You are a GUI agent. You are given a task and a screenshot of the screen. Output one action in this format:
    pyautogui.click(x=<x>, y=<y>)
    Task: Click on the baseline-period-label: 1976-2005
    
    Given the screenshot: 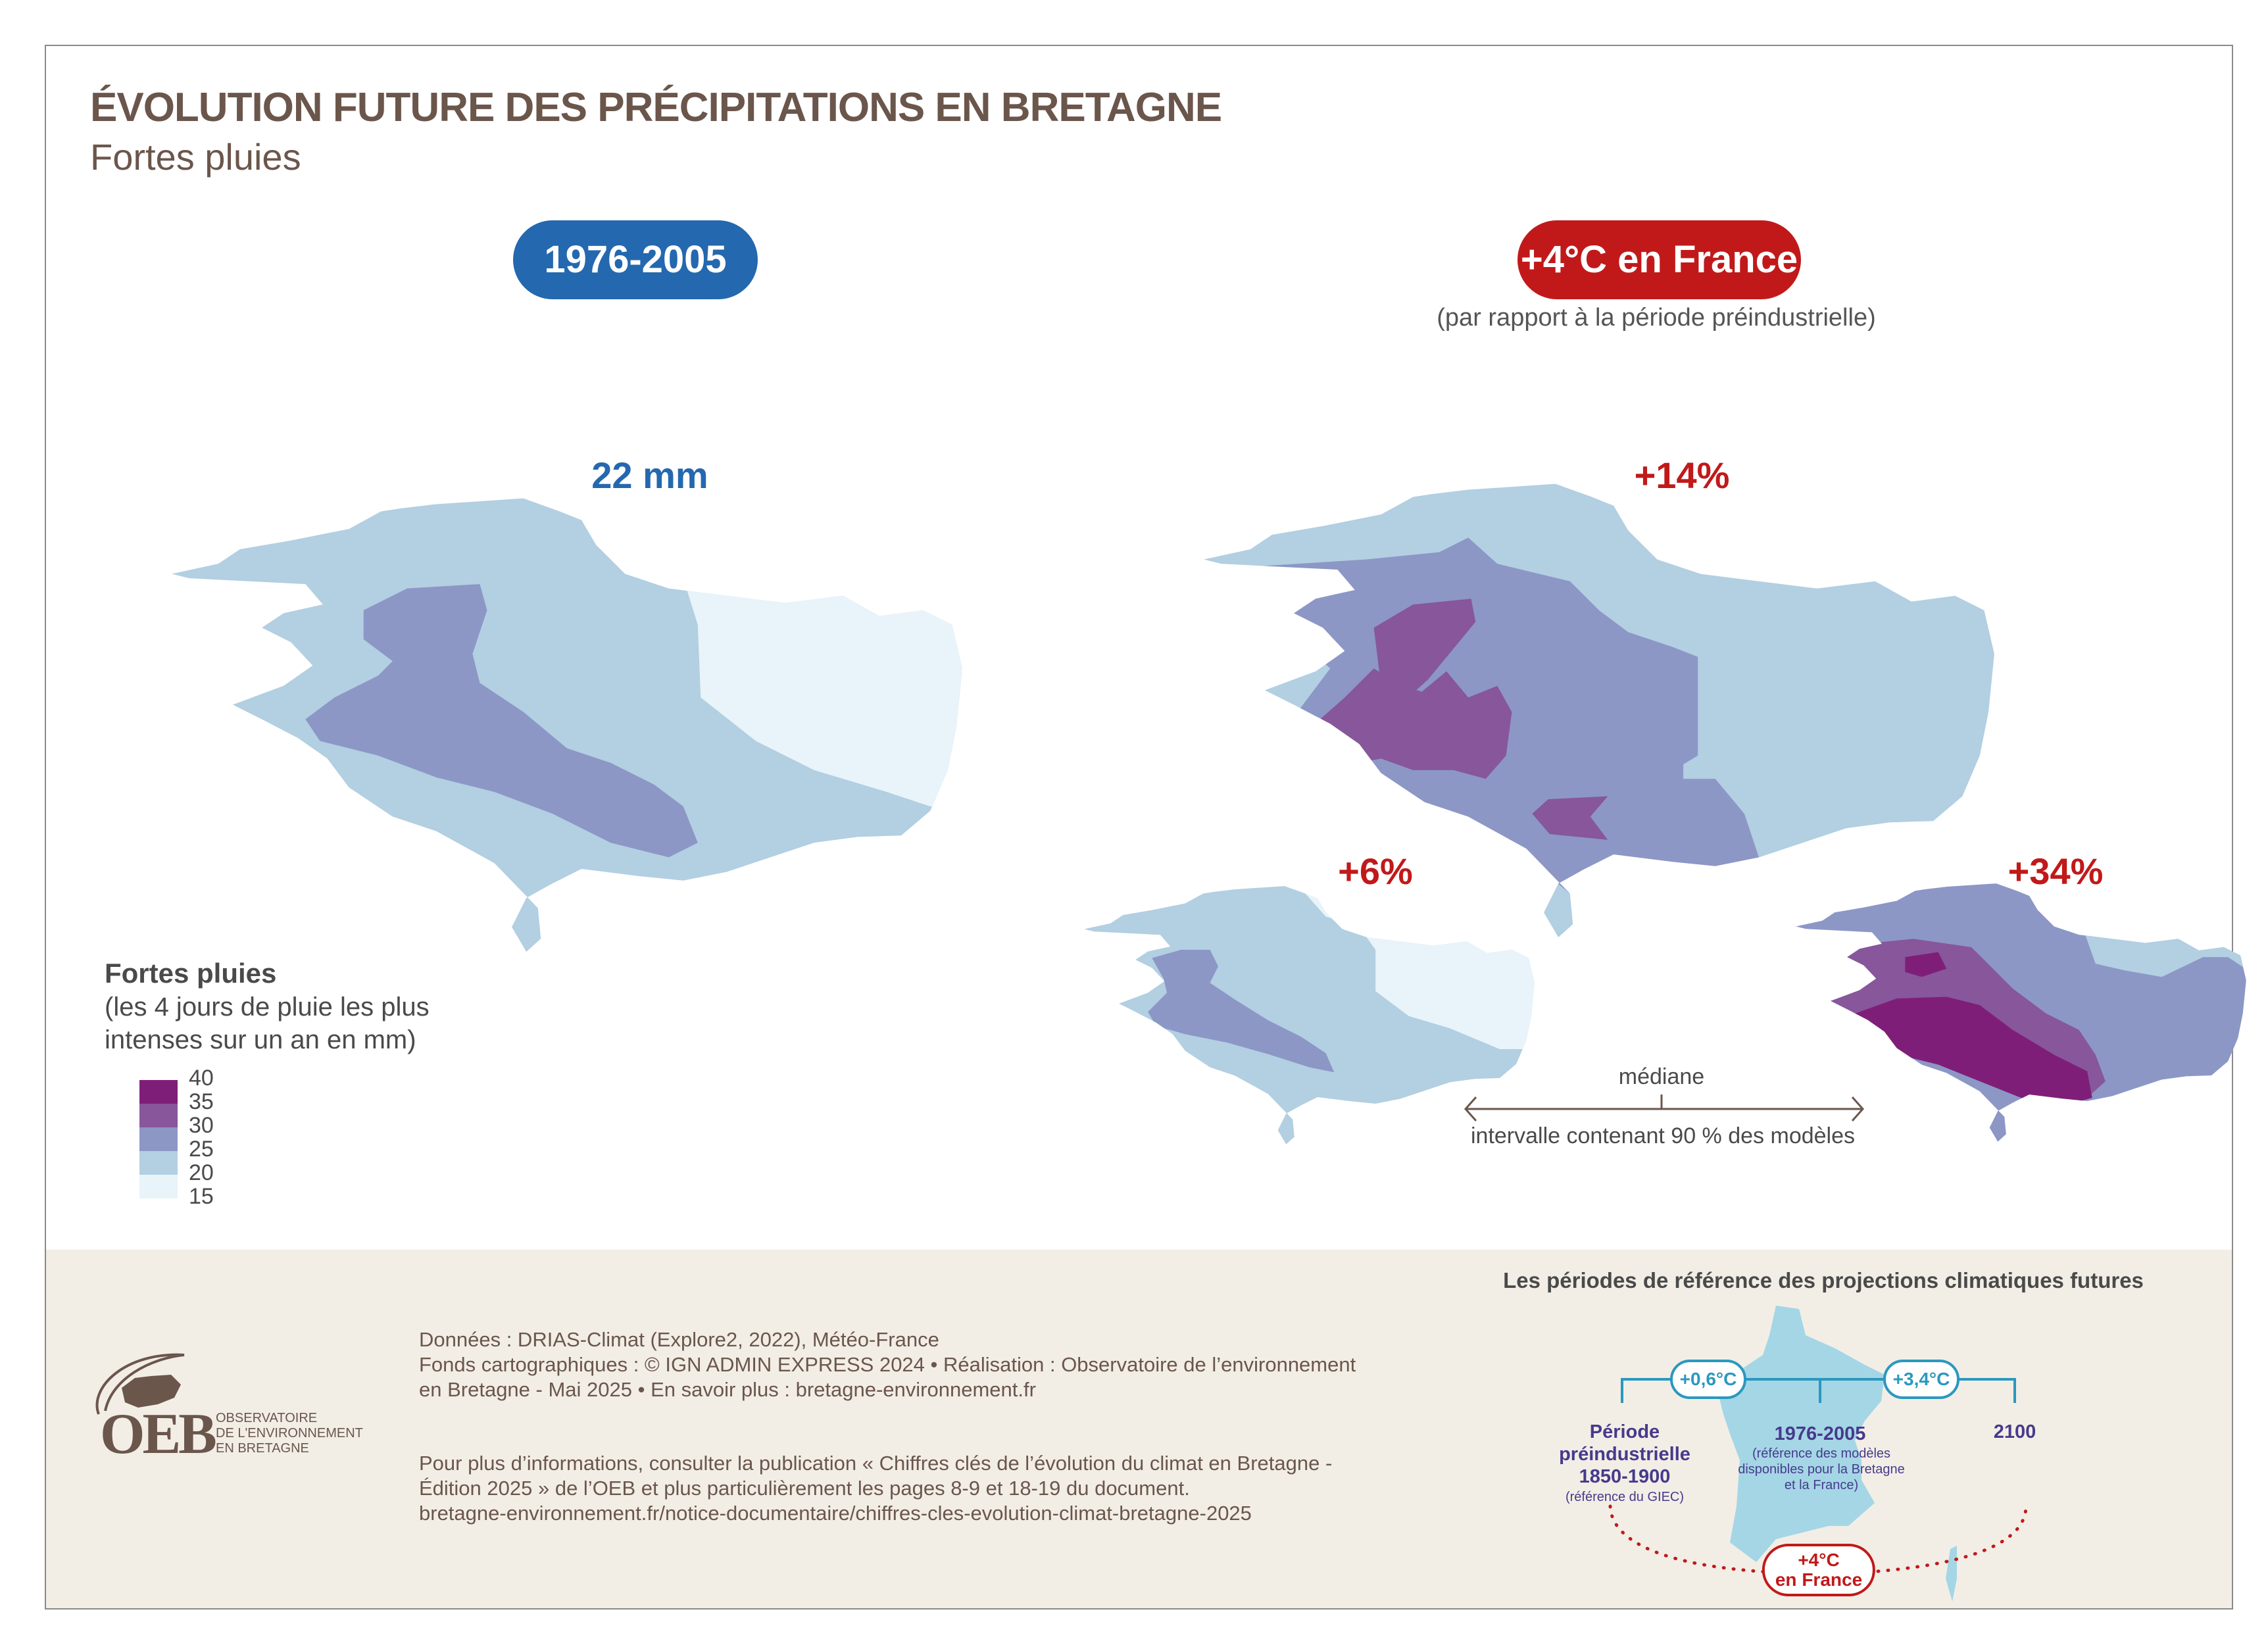 What is the action you would take?
    pyautogui.click(x=1820, y=1433)
    